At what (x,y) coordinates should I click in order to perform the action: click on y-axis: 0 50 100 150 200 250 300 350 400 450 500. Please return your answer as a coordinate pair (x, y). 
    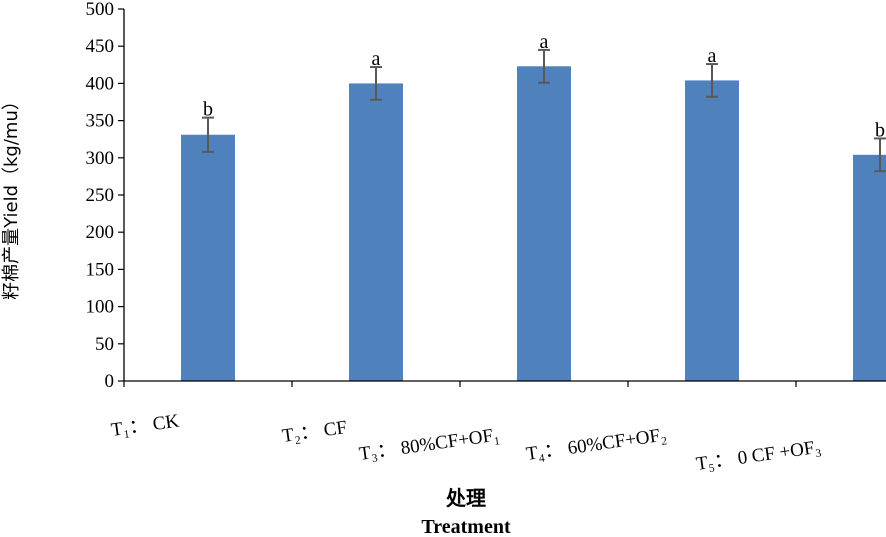
    Looking at the image, I should click on (105, 196).